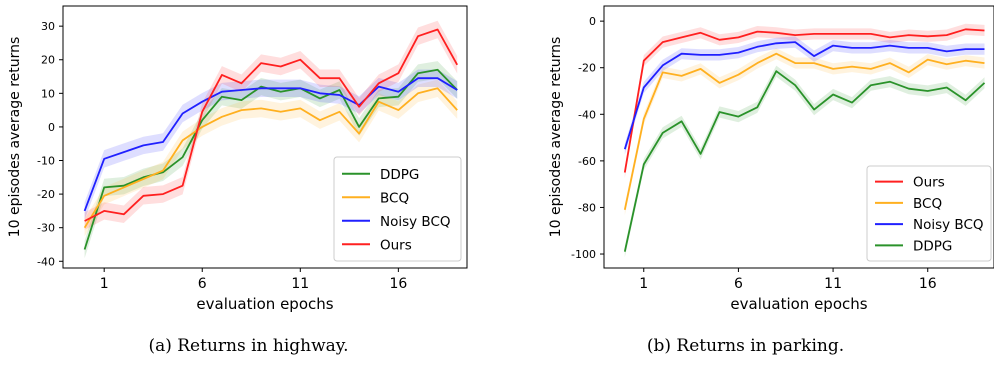 The width and height of the screenshot is (994, 366). What do you see at coordinates (248, 346) in the screenshot?
I see `caption-highway: (a) Returns in highway.` at bounding box center [248, 346].